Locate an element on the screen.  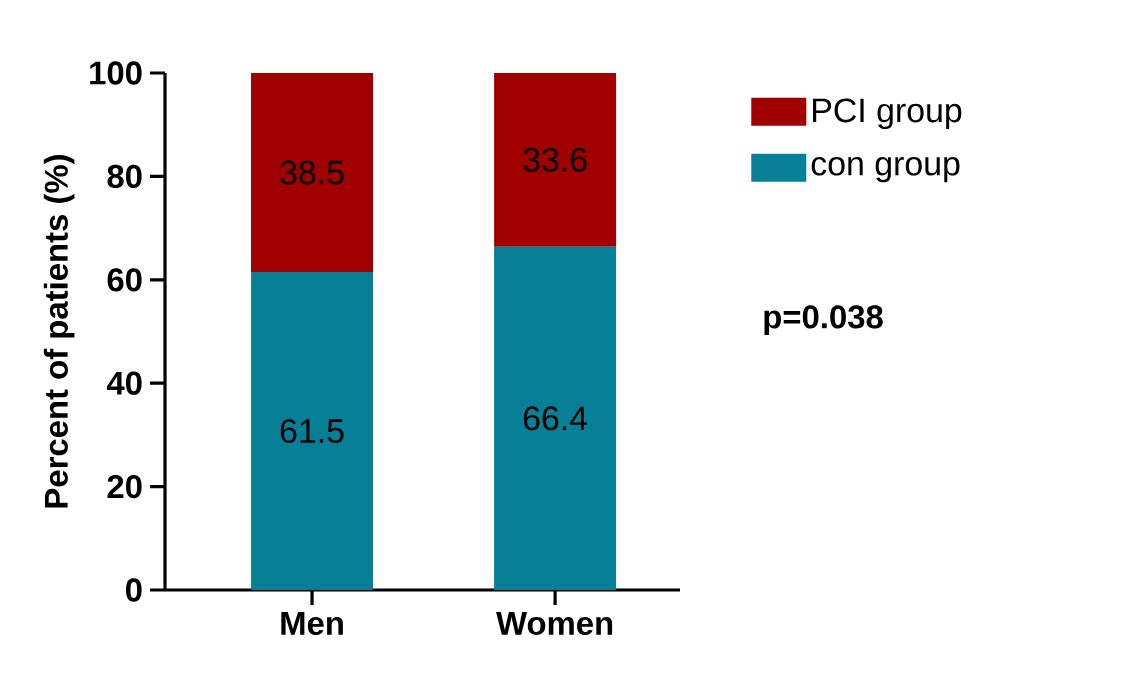
data-label: 33.6 is located at coordinates (555, 159).